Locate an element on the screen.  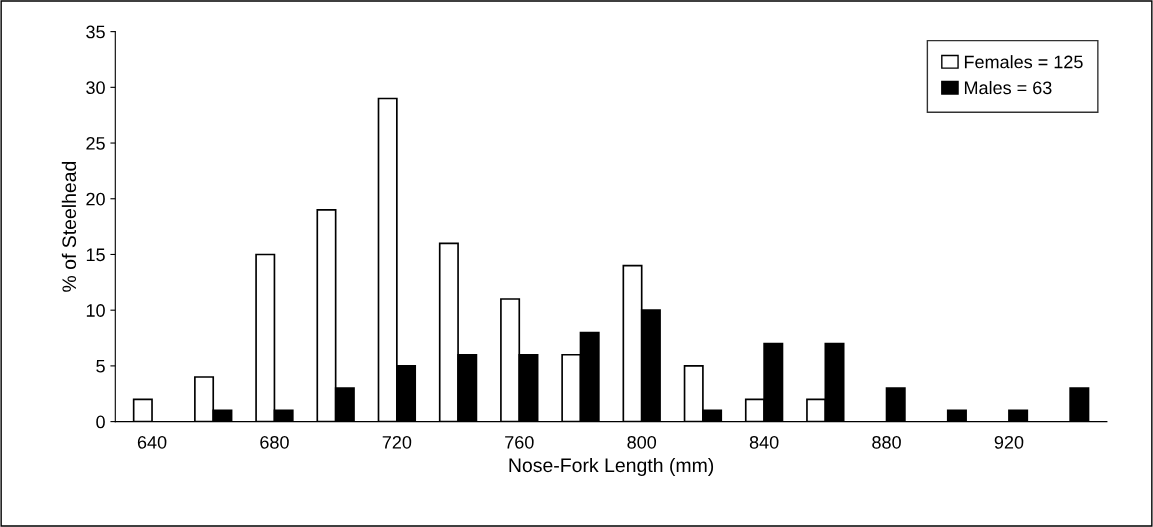
x-tick-label: 880 is located at coordinates (886, 442).